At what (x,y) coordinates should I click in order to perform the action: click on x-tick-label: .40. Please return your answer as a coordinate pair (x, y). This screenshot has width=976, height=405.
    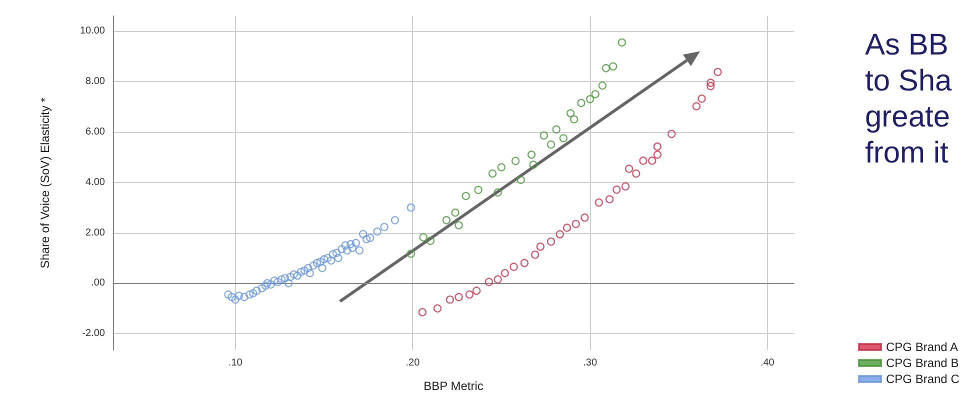
    Looking at the image, I should click on (767, 363).